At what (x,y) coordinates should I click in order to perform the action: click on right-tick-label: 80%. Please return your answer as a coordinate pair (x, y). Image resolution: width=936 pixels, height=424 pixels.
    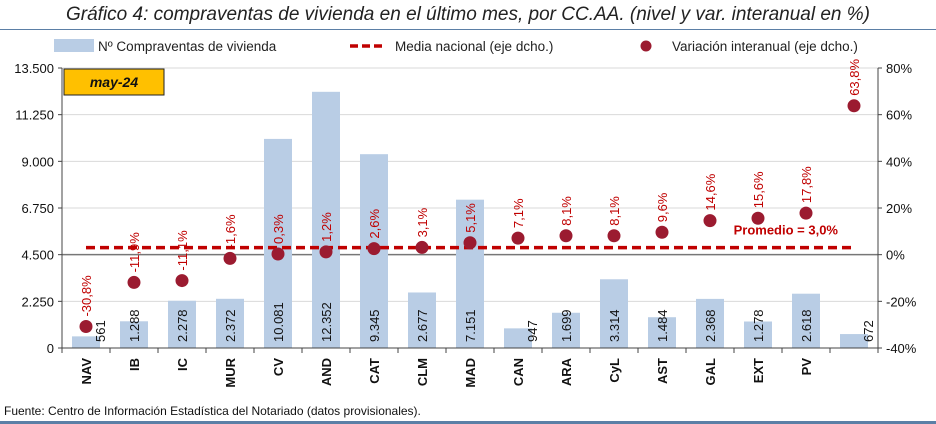
    Looking at the image, I should click on (899, 68).